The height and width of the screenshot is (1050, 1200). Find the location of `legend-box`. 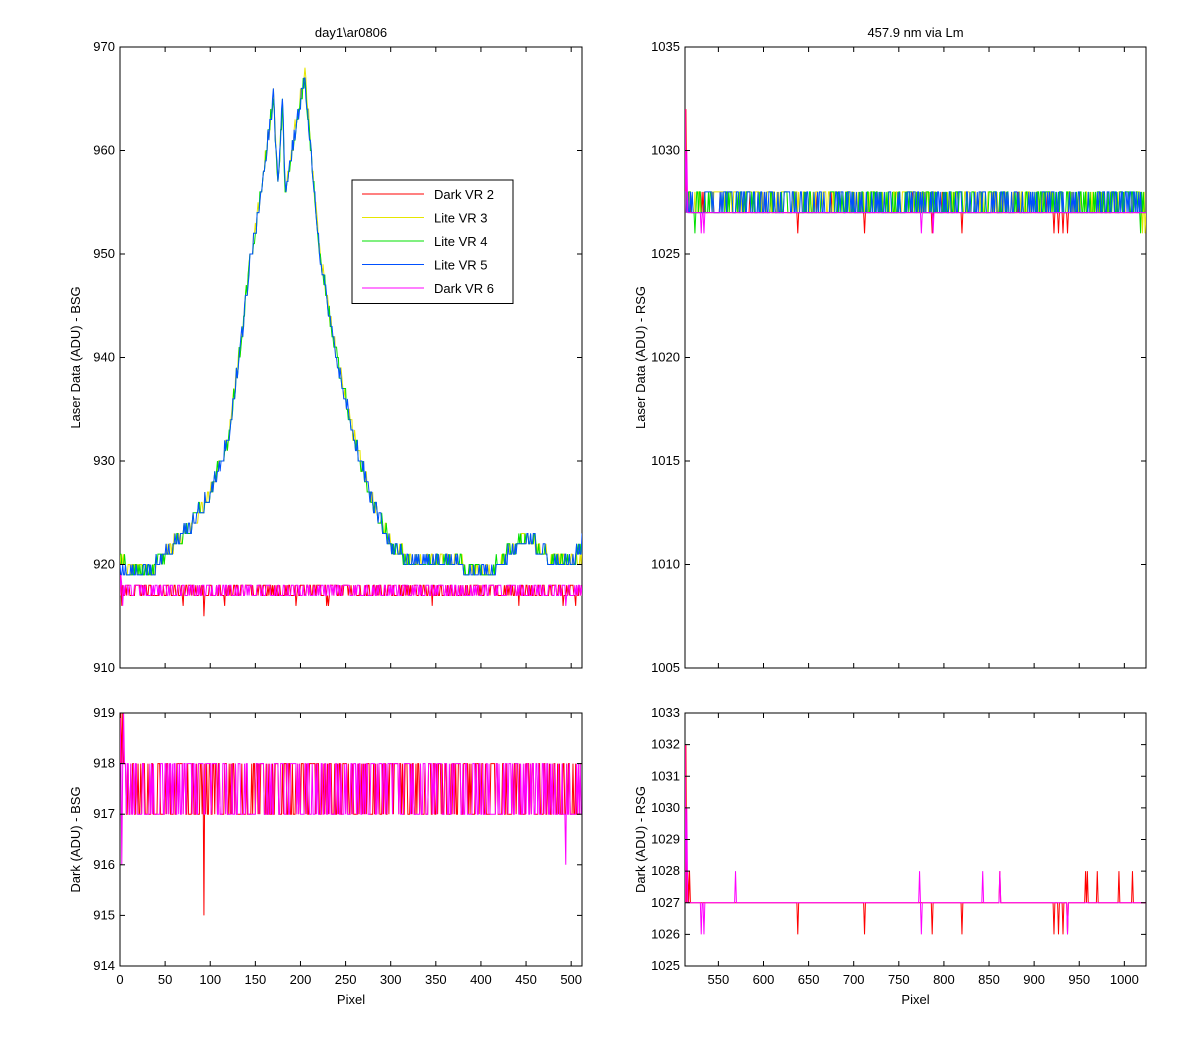

legend-box is located at coordinates (432, 241).